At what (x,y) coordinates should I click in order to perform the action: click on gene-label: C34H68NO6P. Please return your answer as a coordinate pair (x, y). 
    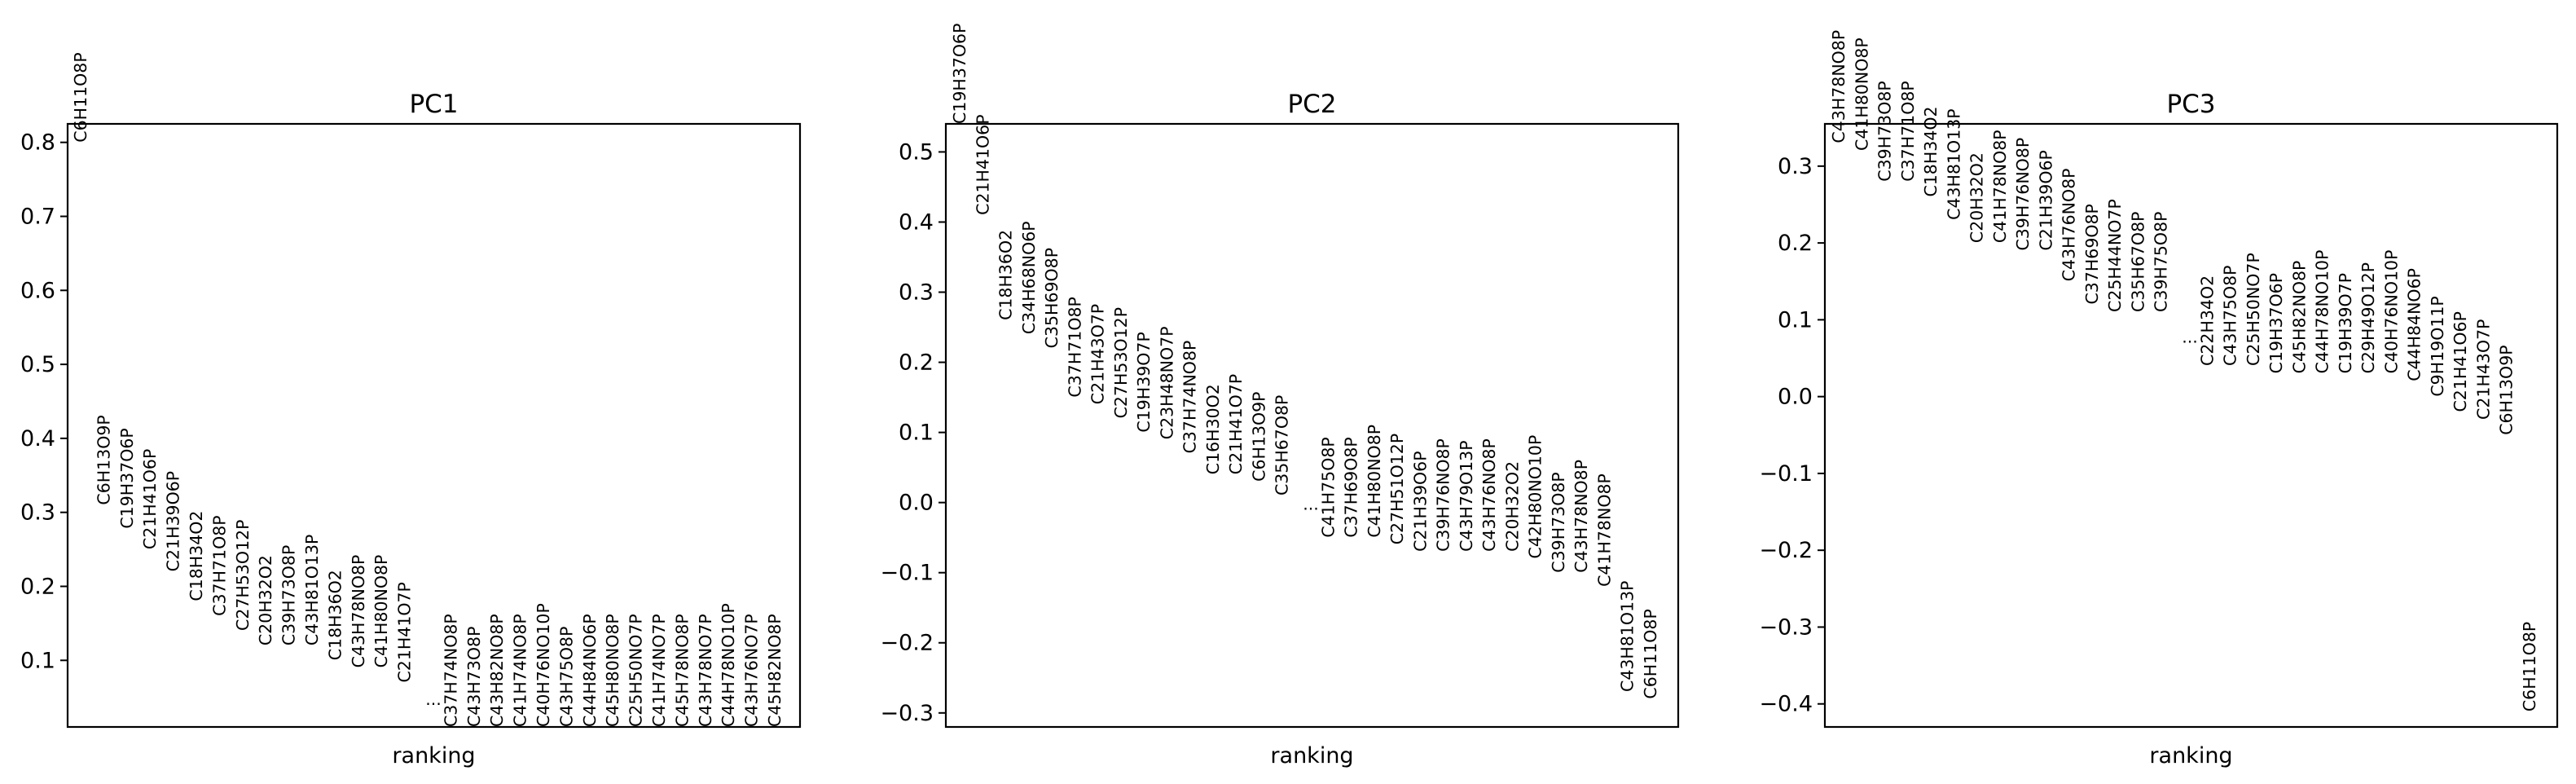
    Looking at the image, I should click on (1029, 277).